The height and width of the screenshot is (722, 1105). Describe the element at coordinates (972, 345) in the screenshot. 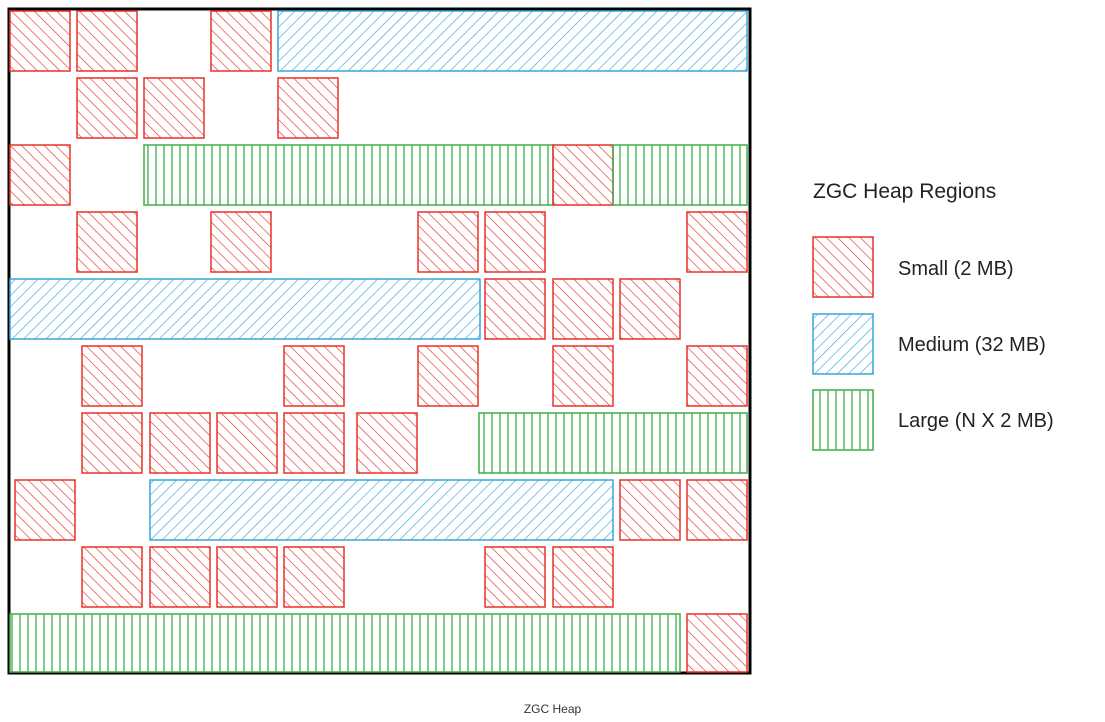

I see `legend-label-medium: Medium (32 MB)` at that location.